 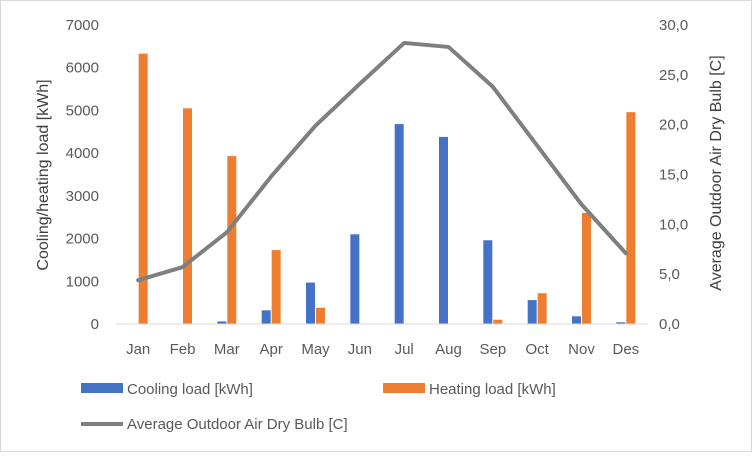 I want to click on bar-cooling-may, so click(x=310, y=303).